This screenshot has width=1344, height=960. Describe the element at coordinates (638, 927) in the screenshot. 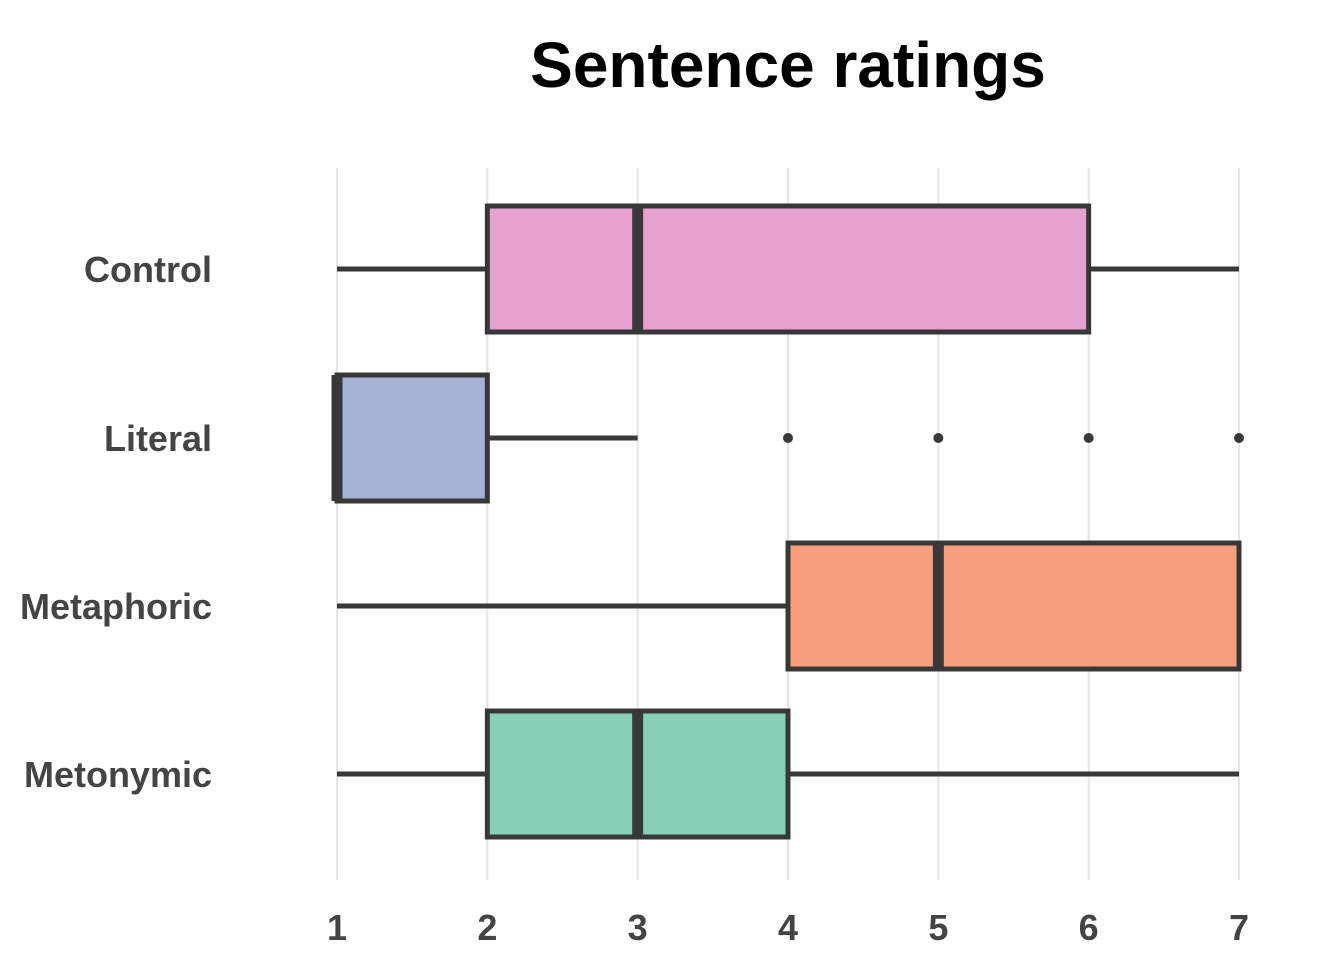

I see `x-tick-label: 3` at that location.